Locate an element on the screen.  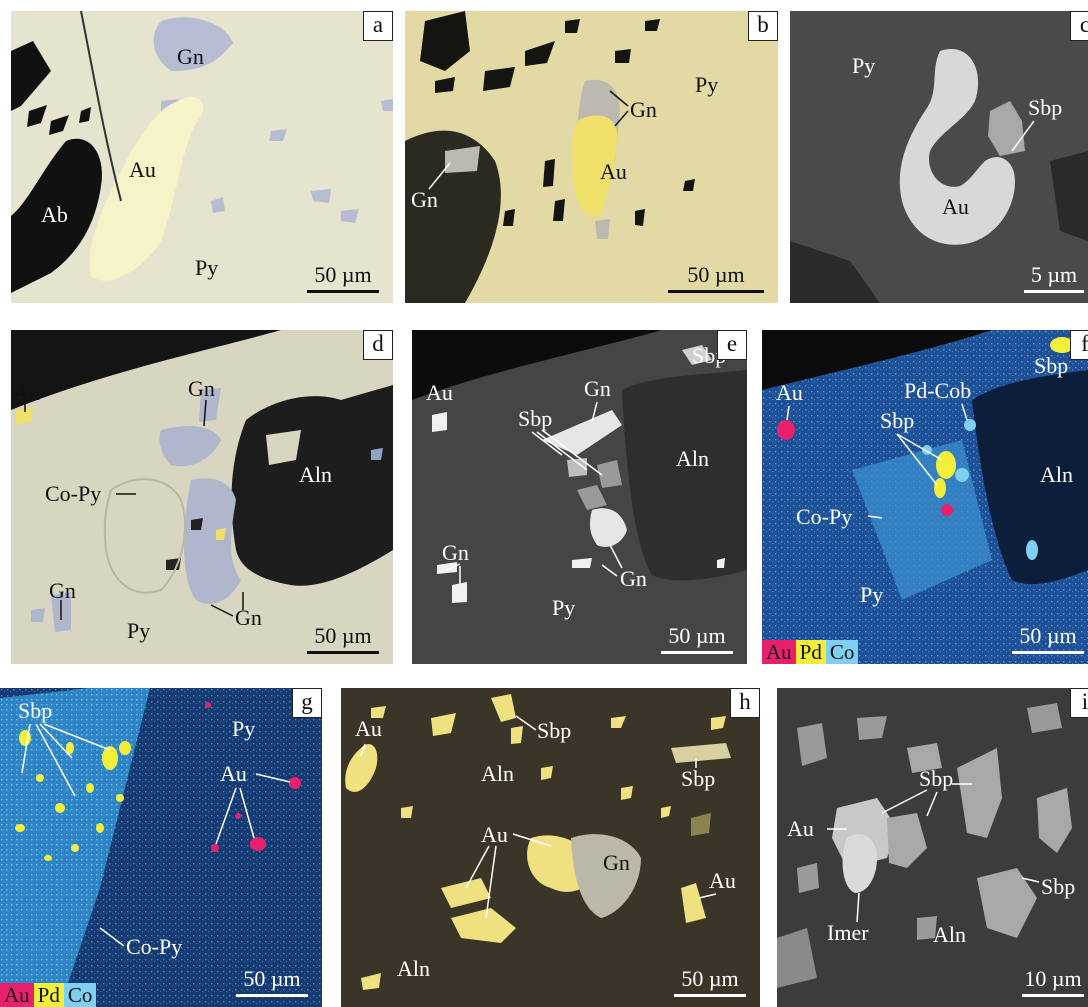
panel-b: Py Gn Au Gn b 50 µm is located at coordinates (591, 157).